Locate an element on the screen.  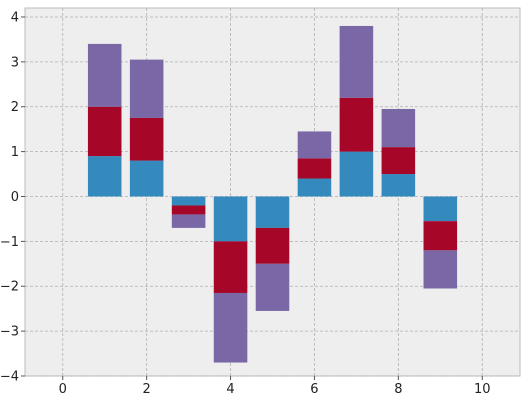
bar-segment-2-x1 is located at coordinates (104, 131).